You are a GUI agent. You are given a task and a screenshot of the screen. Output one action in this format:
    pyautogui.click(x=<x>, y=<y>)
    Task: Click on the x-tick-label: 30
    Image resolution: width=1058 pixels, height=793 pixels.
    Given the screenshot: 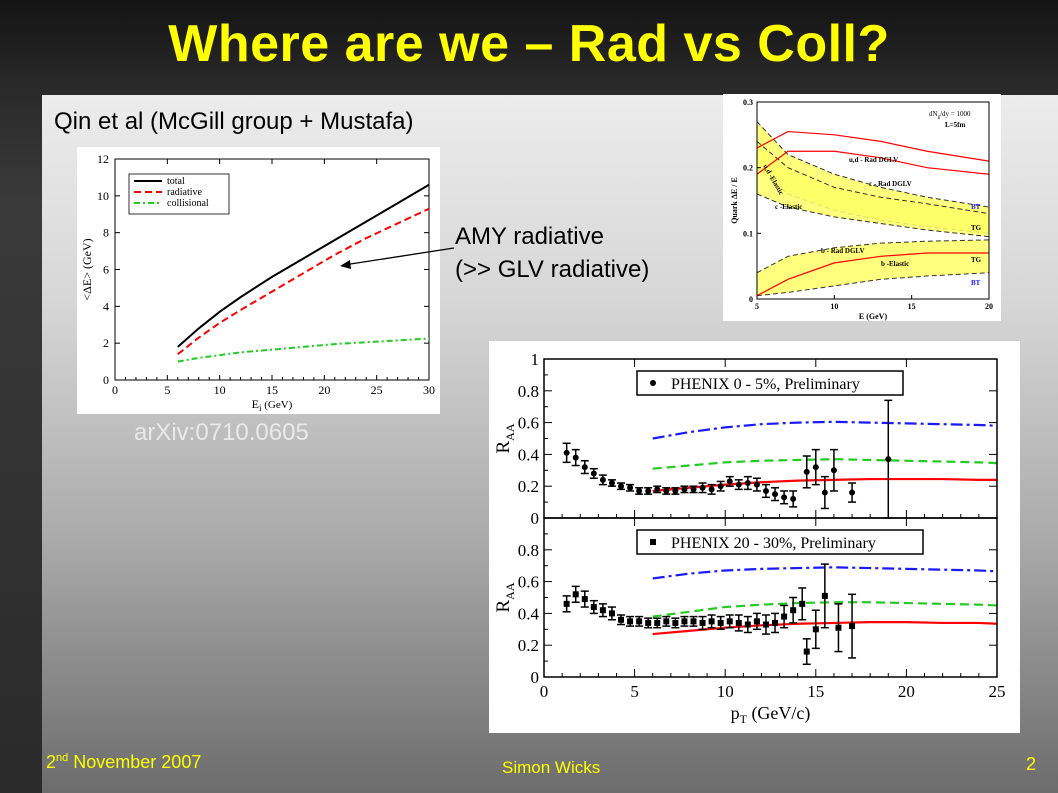 What is the action you would take?
    pyautogui.click(x=429, y=390)
    